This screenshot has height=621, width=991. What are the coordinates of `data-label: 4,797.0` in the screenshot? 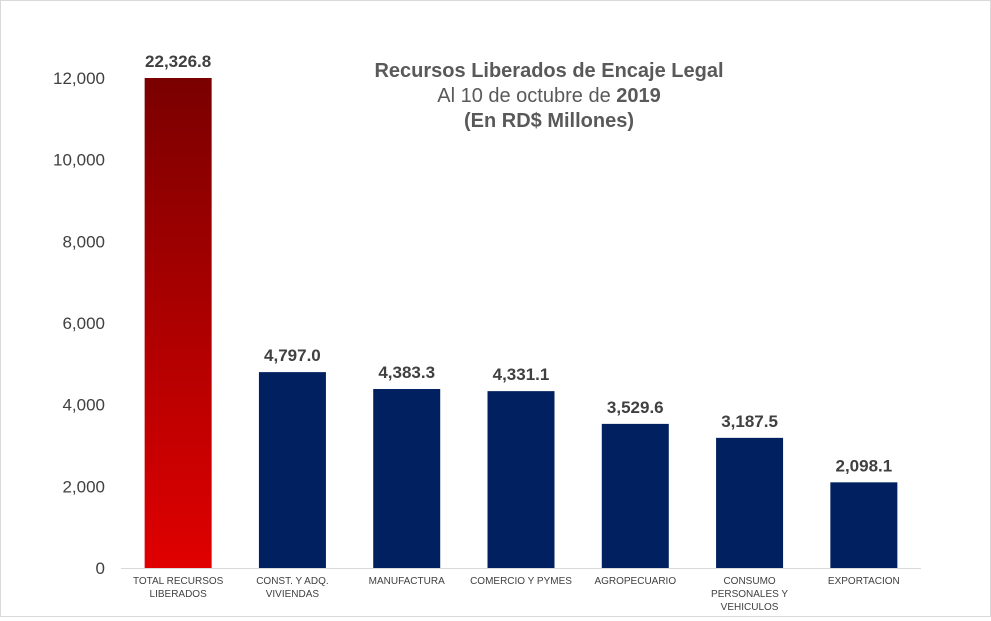 It's located at (292, 355).